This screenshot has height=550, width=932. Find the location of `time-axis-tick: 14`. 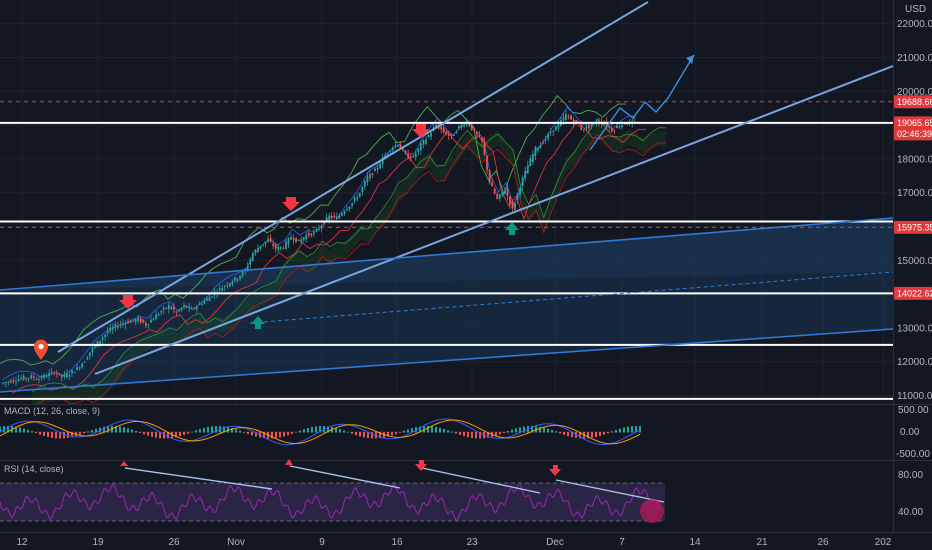

time-axis-tick: 14 is located at coordinates (695, 542).